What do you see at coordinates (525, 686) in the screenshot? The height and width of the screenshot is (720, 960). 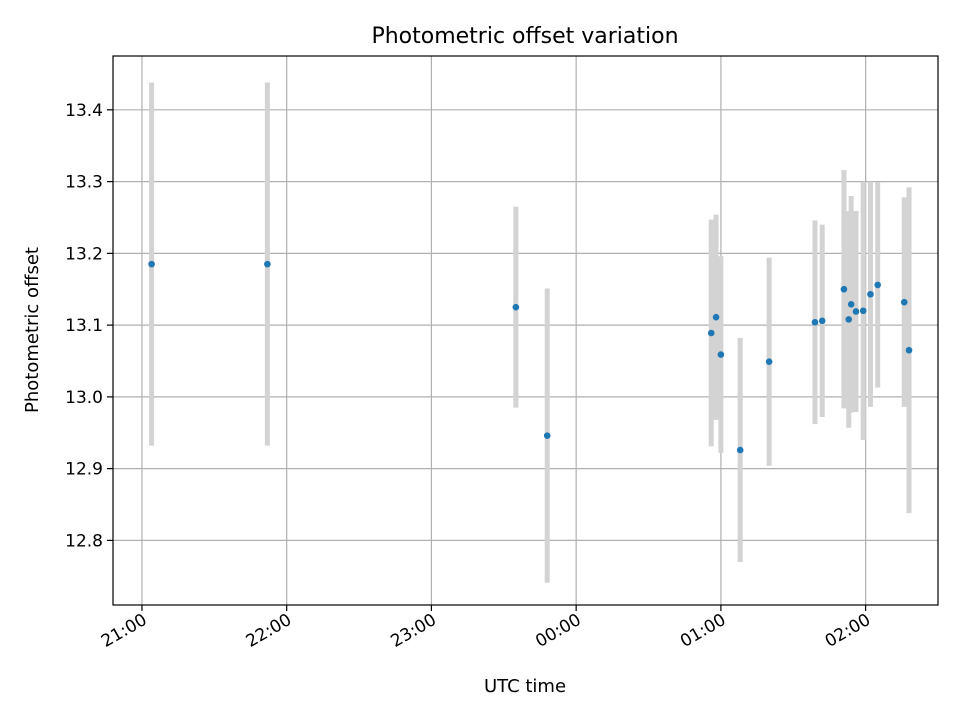 I see `x-axis-label: UTC time` at bounding box center [525, 686].